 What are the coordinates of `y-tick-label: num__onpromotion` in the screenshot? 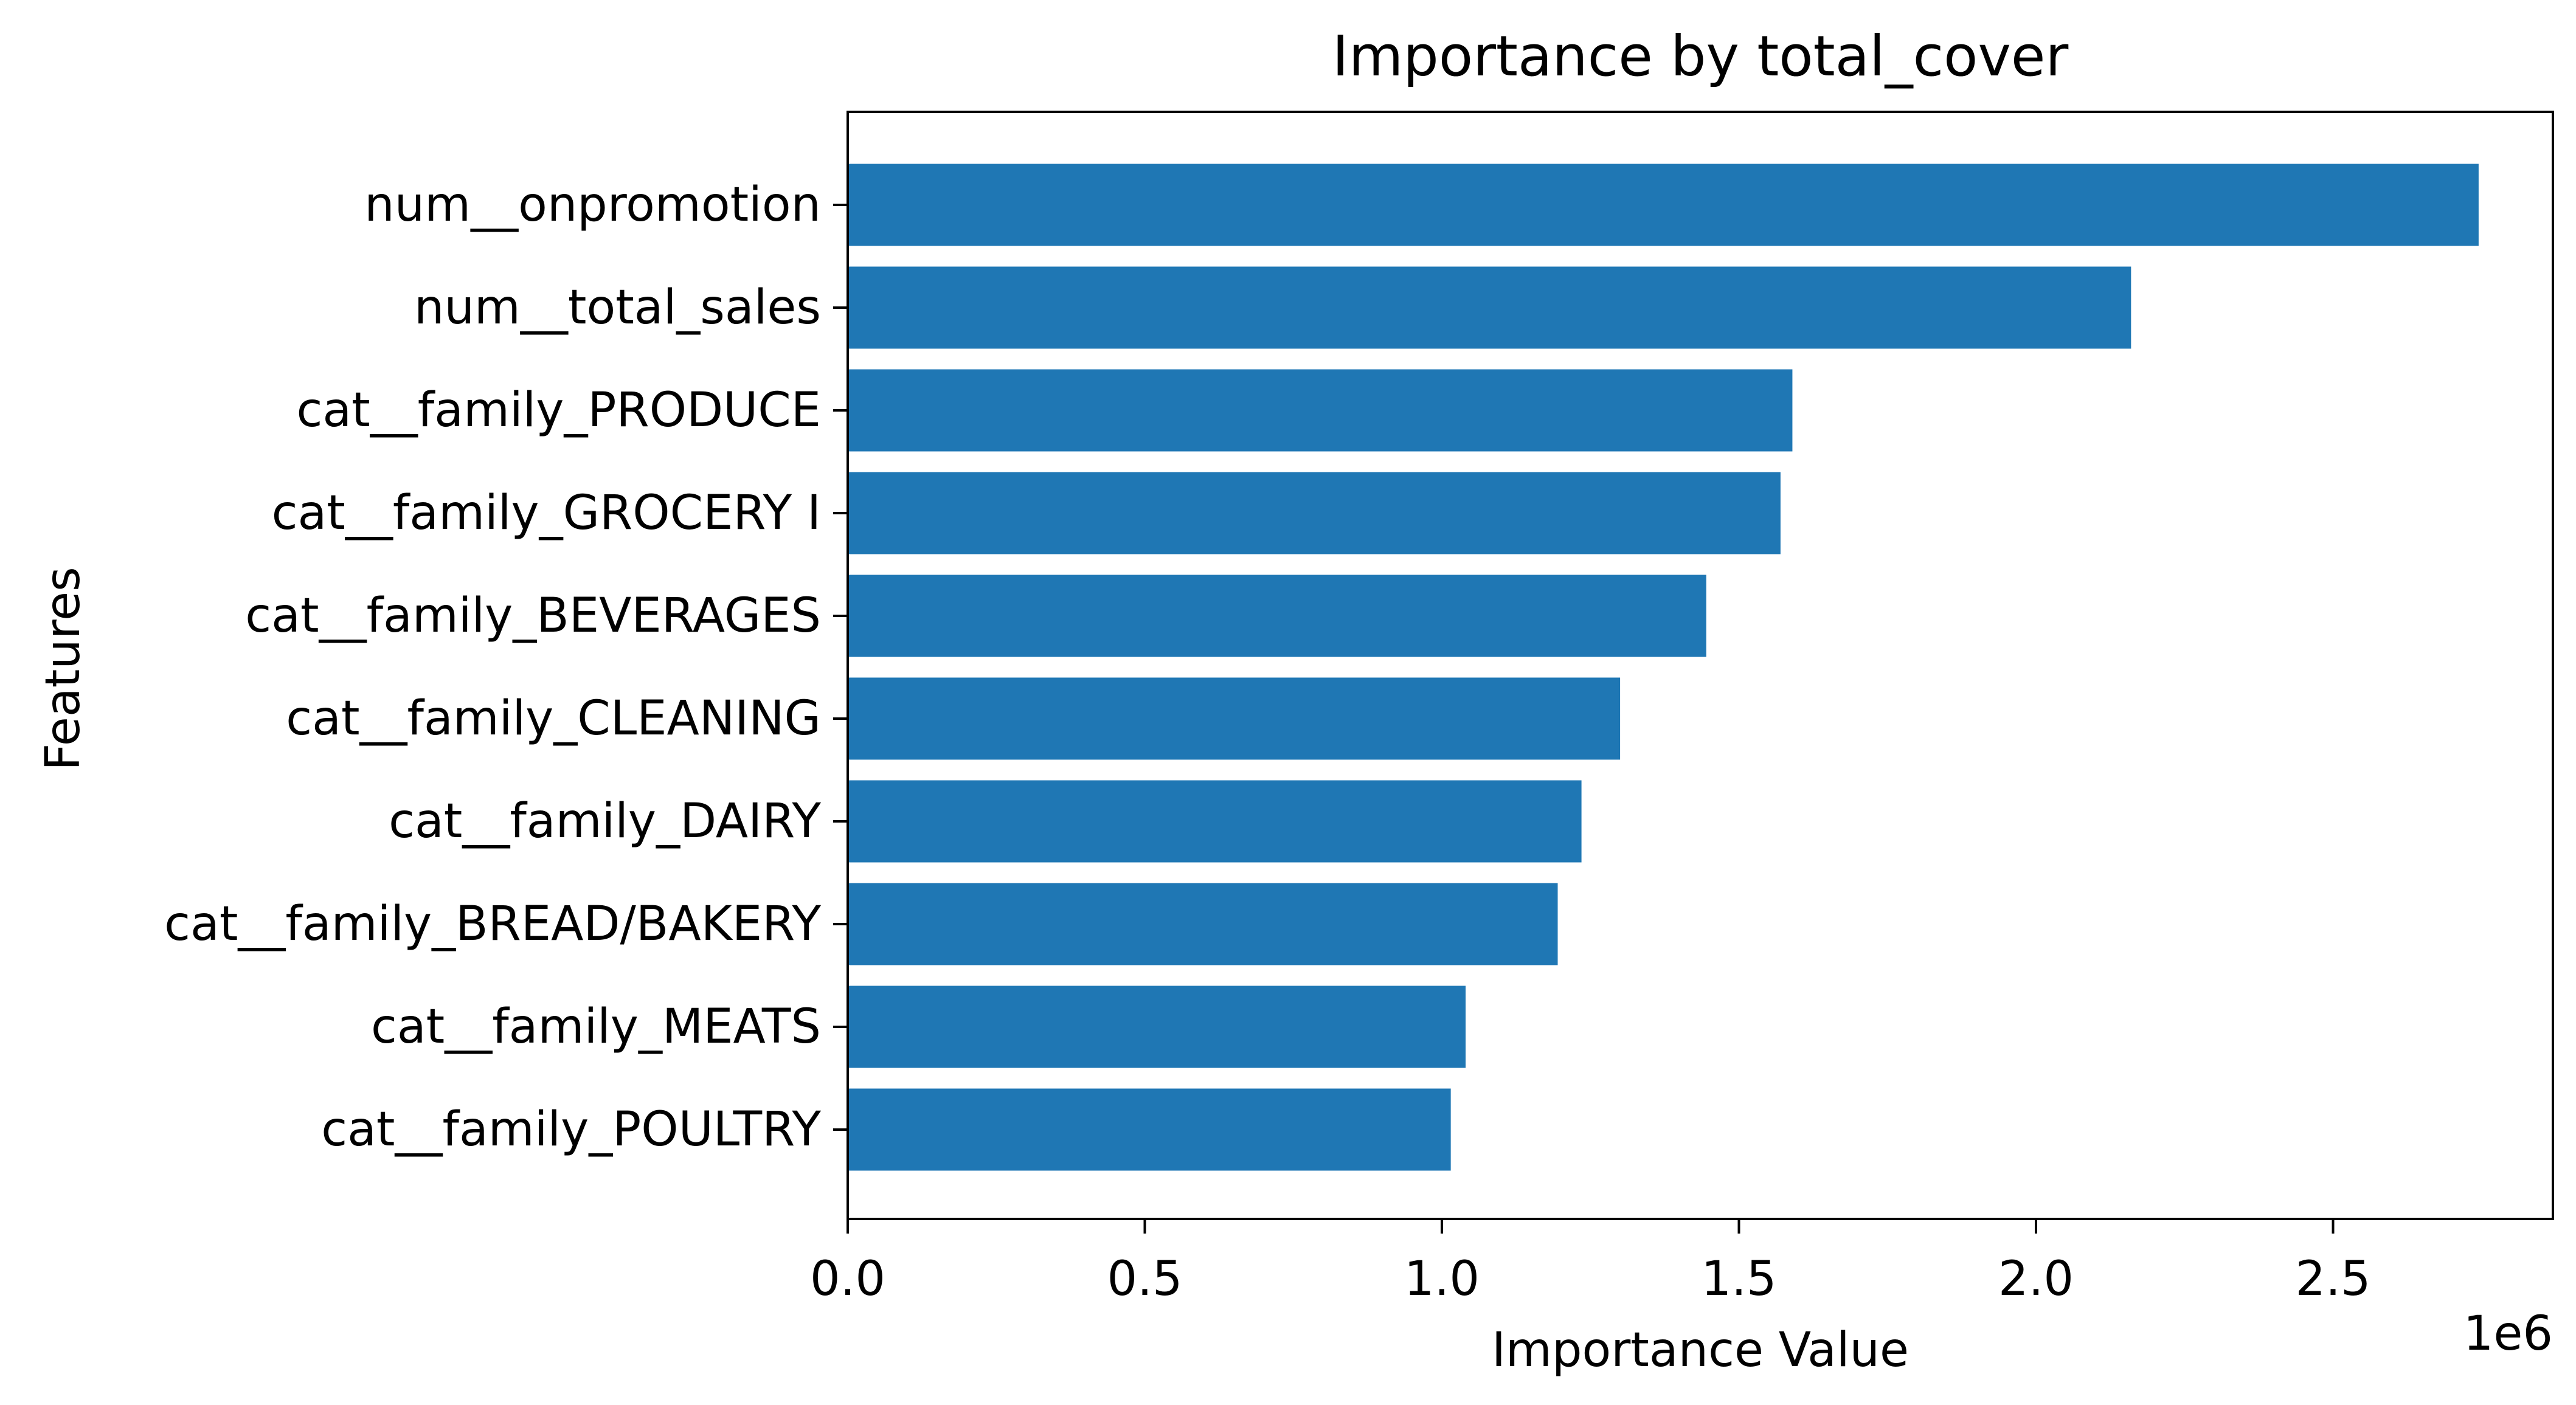 It's located at (592, 205).